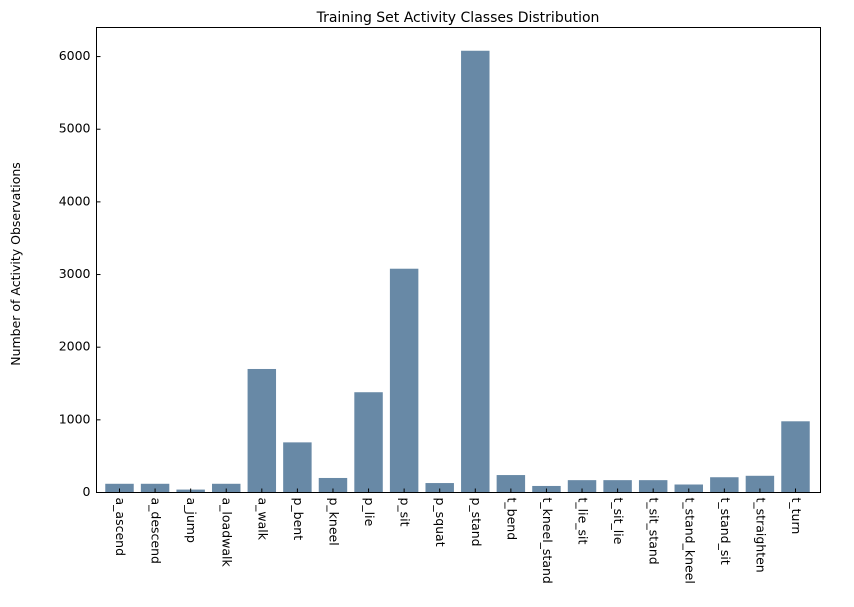 The image size is (854, 607). What do you see at coordinates (333, 522) in the screenshot?
I see `x-tick-label: p_kneel` at bounding box center [333, 522].